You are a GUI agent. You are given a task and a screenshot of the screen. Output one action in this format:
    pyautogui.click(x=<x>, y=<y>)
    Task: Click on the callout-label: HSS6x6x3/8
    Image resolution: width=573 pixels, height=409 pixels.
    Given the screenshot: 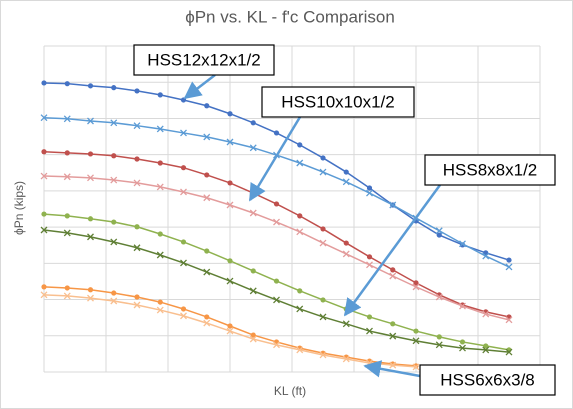 What is the action you would take?
    pyautogui.click(x=487, y=379)
    